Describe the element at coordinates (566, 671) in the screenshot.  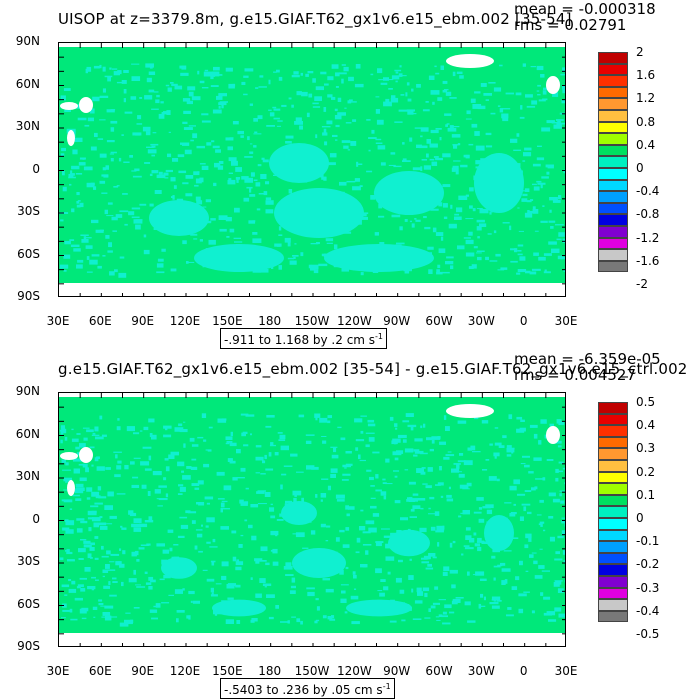
I see `lon-tick-label: 30E` at that location.